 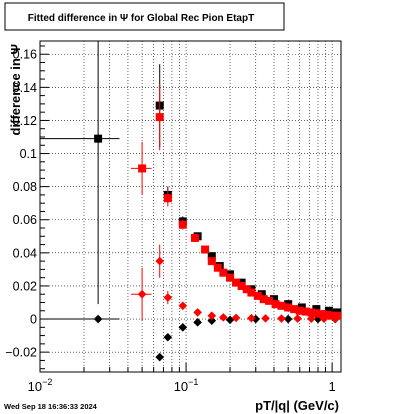 What do you see at coordinates (25, 220) in the screenshot?
I see `y-tick-label: 0.06` at bounding box center [25, 220].